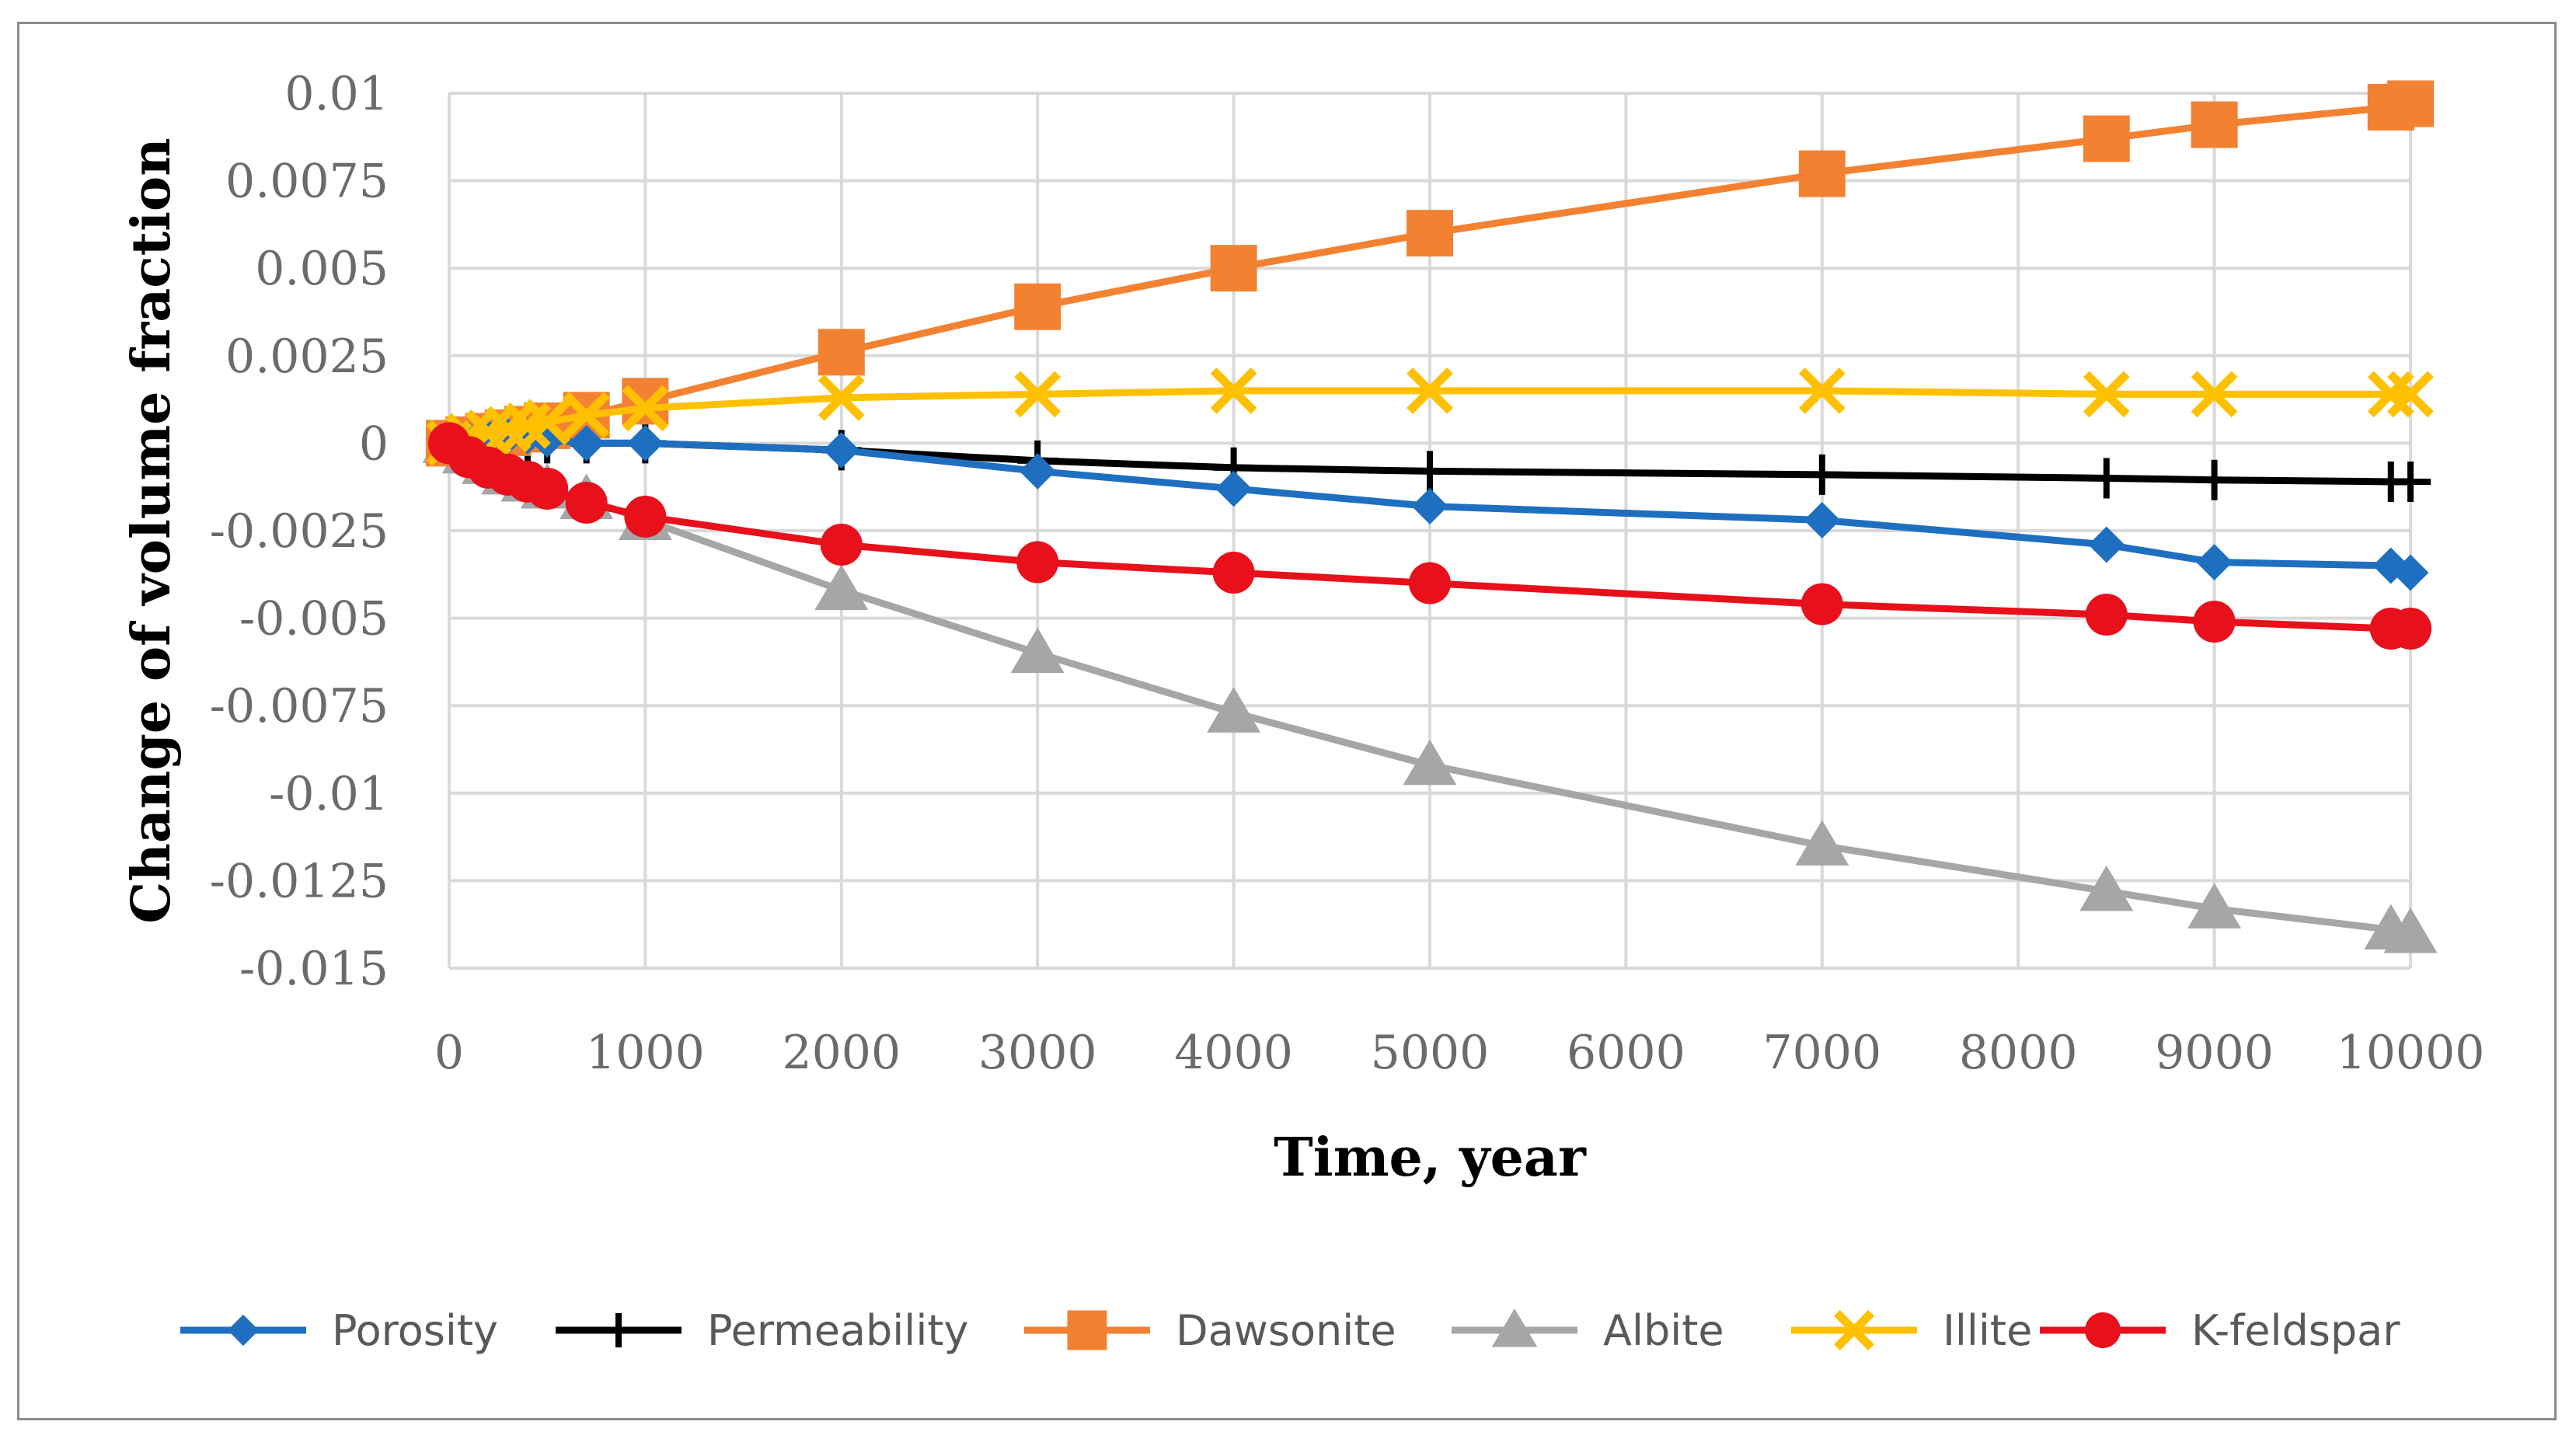 The height and width of the screenshot is (1446, 2576). Describe the element at coordinates (307, 182) in the screenshot. I see `y-tick-label: 0.0075` at that location.